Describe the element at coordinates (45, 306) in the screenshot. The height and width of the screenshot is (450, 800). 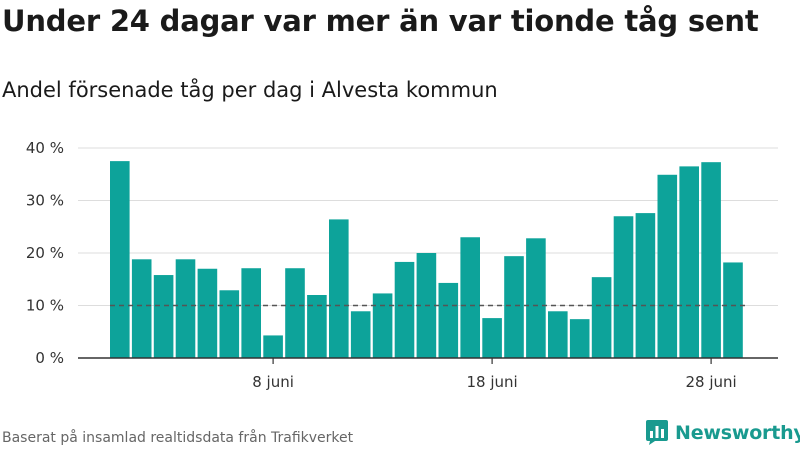
I see `y-tick-label: 10 %` at that location.